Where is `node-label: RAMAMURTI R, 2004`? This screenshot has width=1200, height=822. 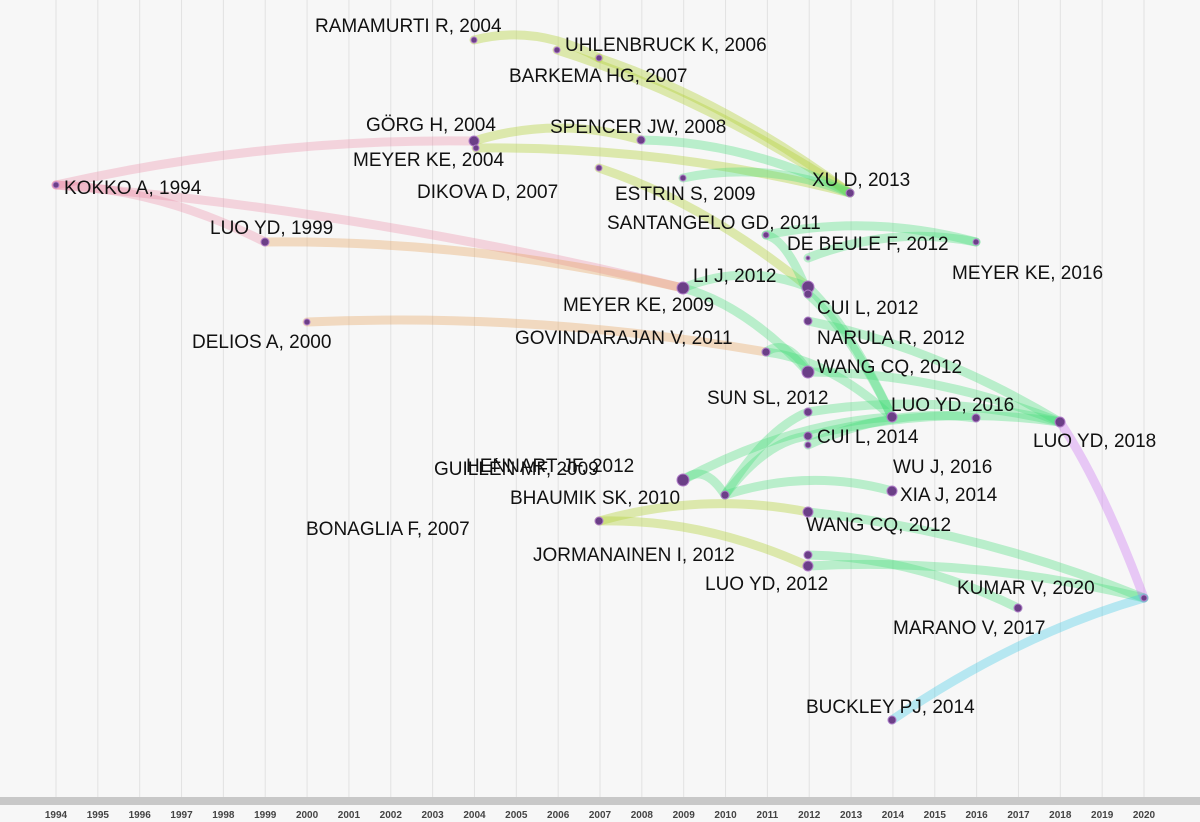 node-label: RAMAMURTI R, 2004 is located at coordinates (408, 26).